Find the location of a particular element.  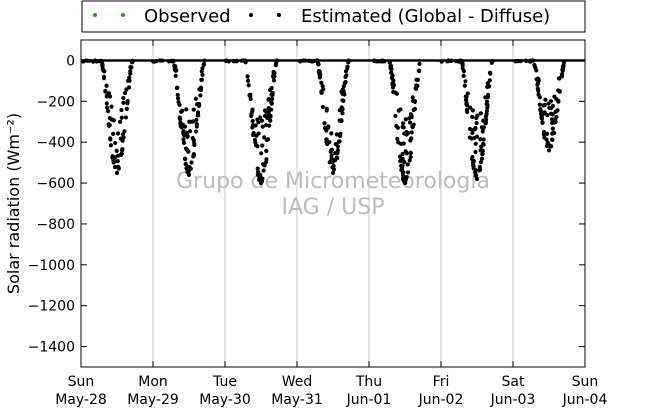

y-tick-label: 0 is located at coordinates (70, 61).